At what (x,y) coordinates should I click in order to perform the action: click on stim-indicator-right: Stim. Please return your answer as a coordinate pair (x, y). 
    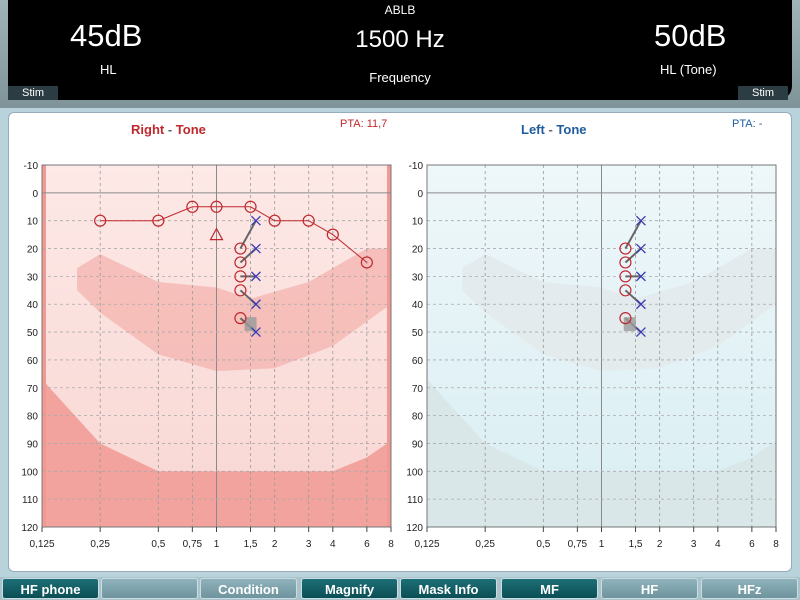
    Looking at the image, I should click on (763, 93).